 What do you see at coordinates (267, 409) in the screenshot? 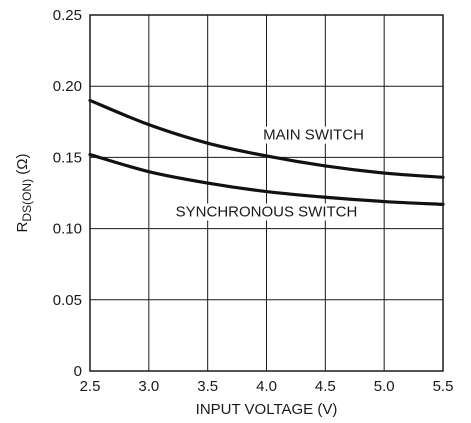
I see `x-axis-title: INPUT VOLTAGE (V)` at bounding box center [267, 409].